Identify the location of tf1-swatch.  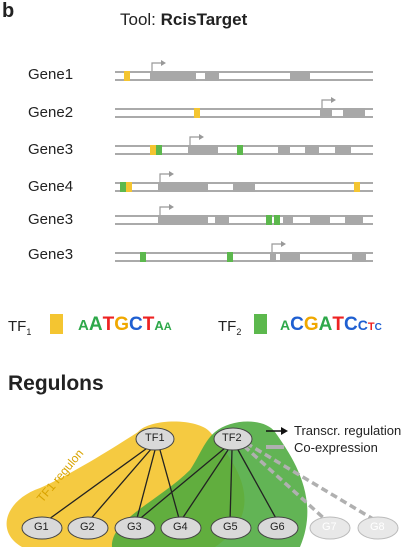
(56, 324).